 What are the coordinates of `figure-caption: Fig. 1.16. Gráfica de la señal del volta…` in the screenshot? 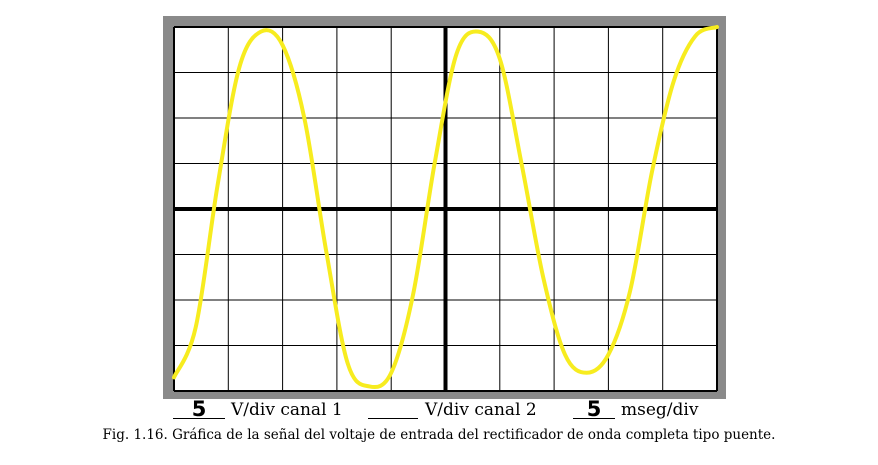 It's located at (439, 435).